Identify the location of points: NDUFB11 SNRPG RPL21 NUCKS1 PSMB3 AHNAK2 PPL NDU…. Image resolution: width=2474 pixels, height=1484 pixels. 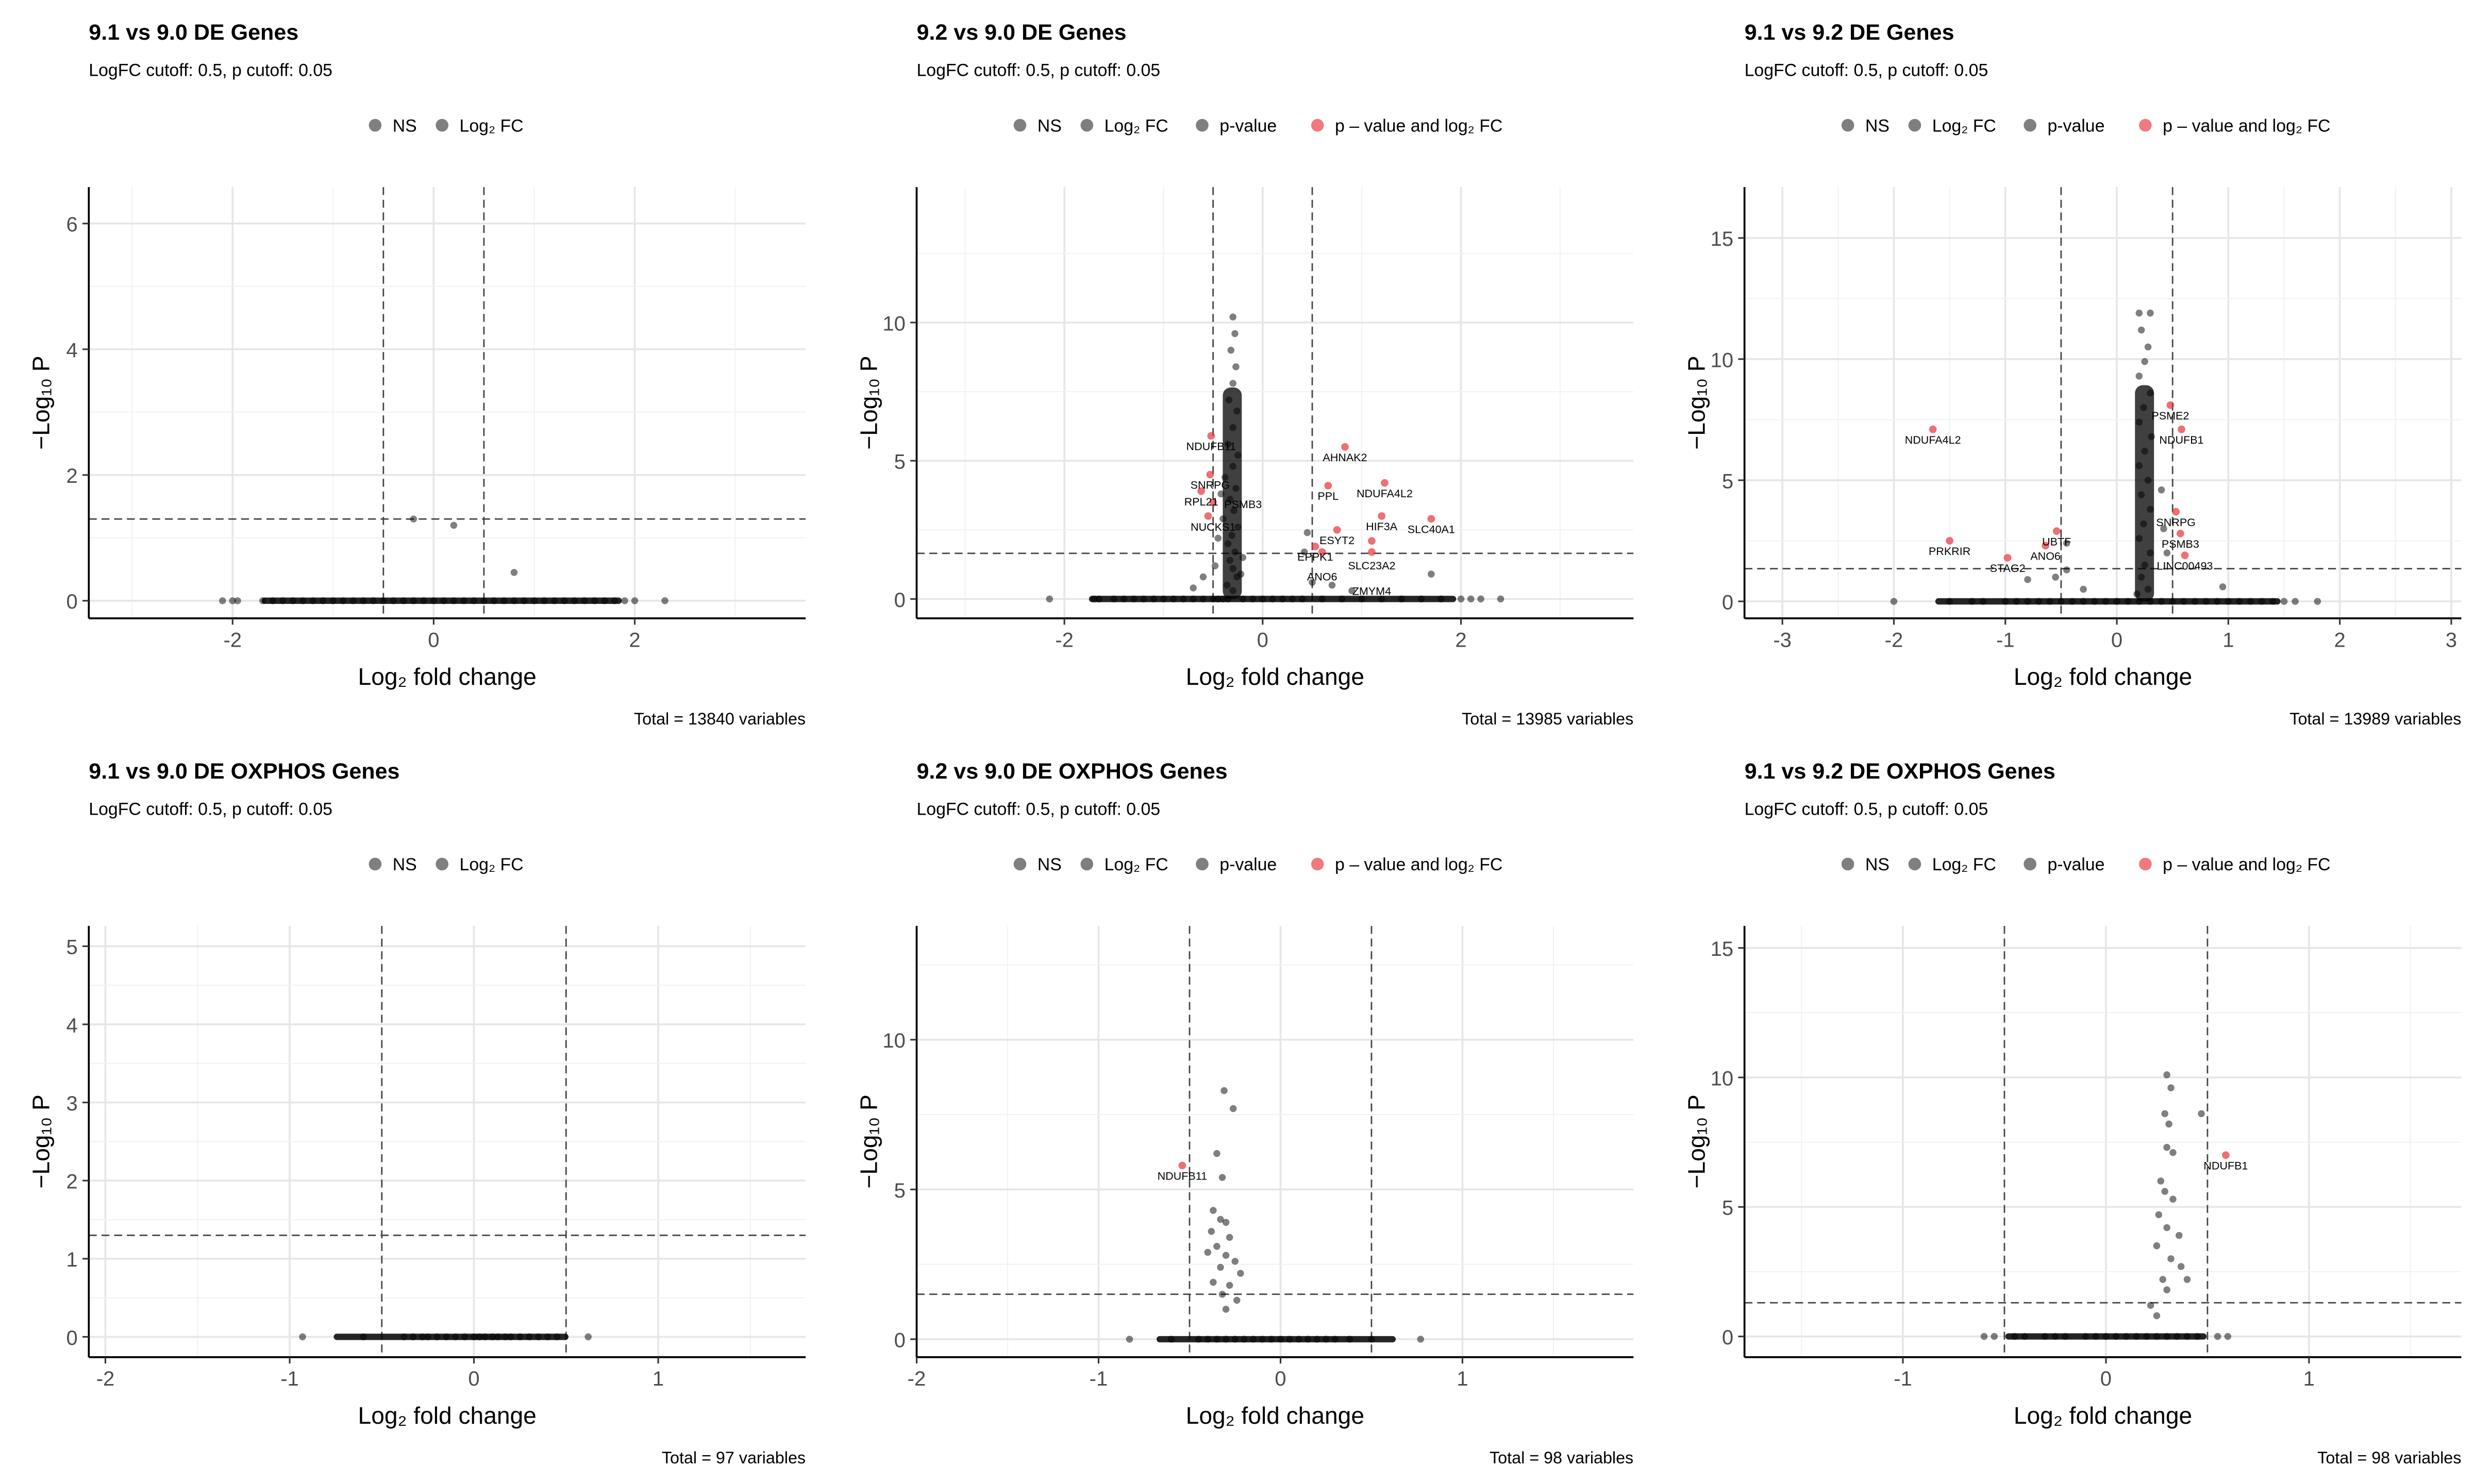
(1275, 458).